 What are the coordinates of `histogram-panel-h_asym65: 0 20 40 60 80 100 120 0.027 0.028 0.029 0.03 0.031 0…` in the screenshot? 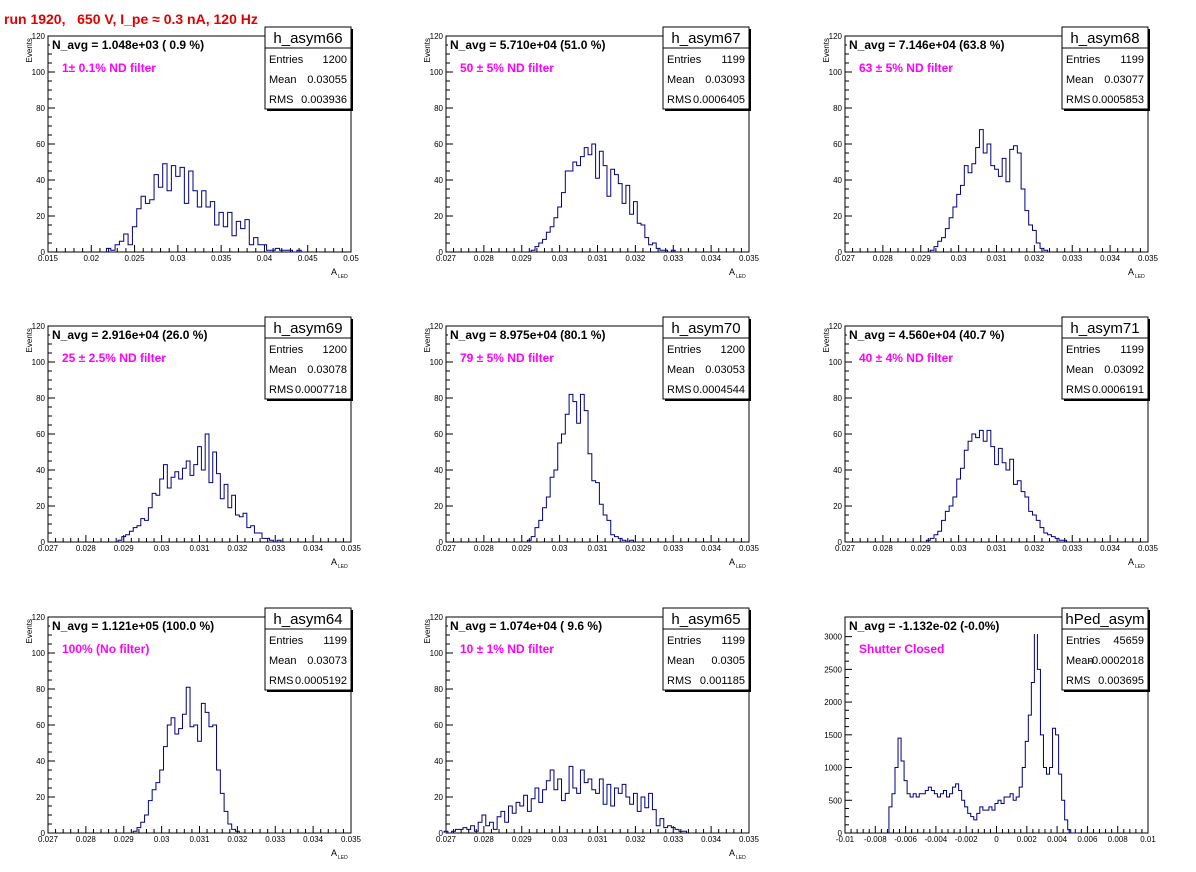 It's located at (591, 734).